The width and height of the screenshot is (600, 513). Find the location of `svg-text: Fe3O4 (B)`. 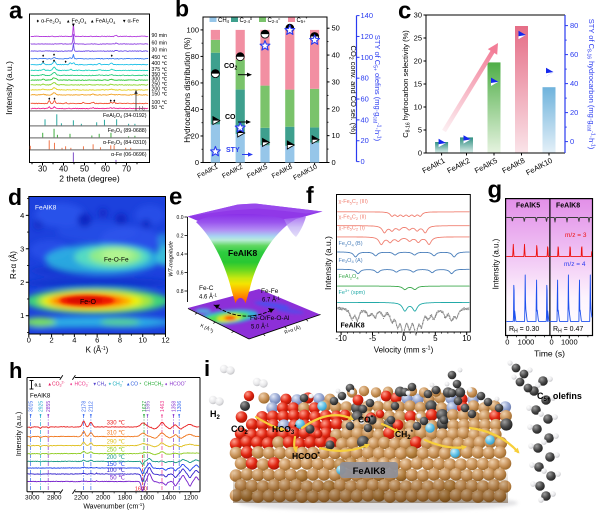

svg-text: Fe3O4 (B) is located at coordinates (351, 244).